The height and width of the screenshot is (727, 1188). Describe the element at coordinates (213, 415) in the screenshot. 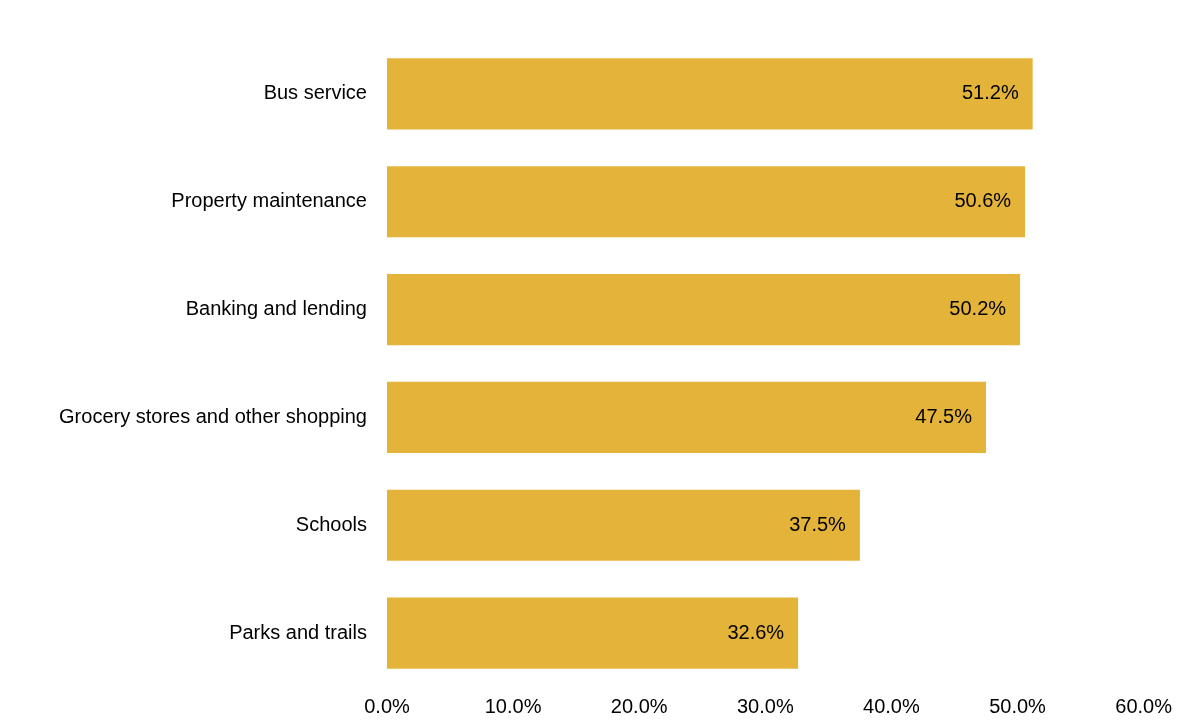

I see `y-tick-label: Grocery stores and other shopping` at that location.